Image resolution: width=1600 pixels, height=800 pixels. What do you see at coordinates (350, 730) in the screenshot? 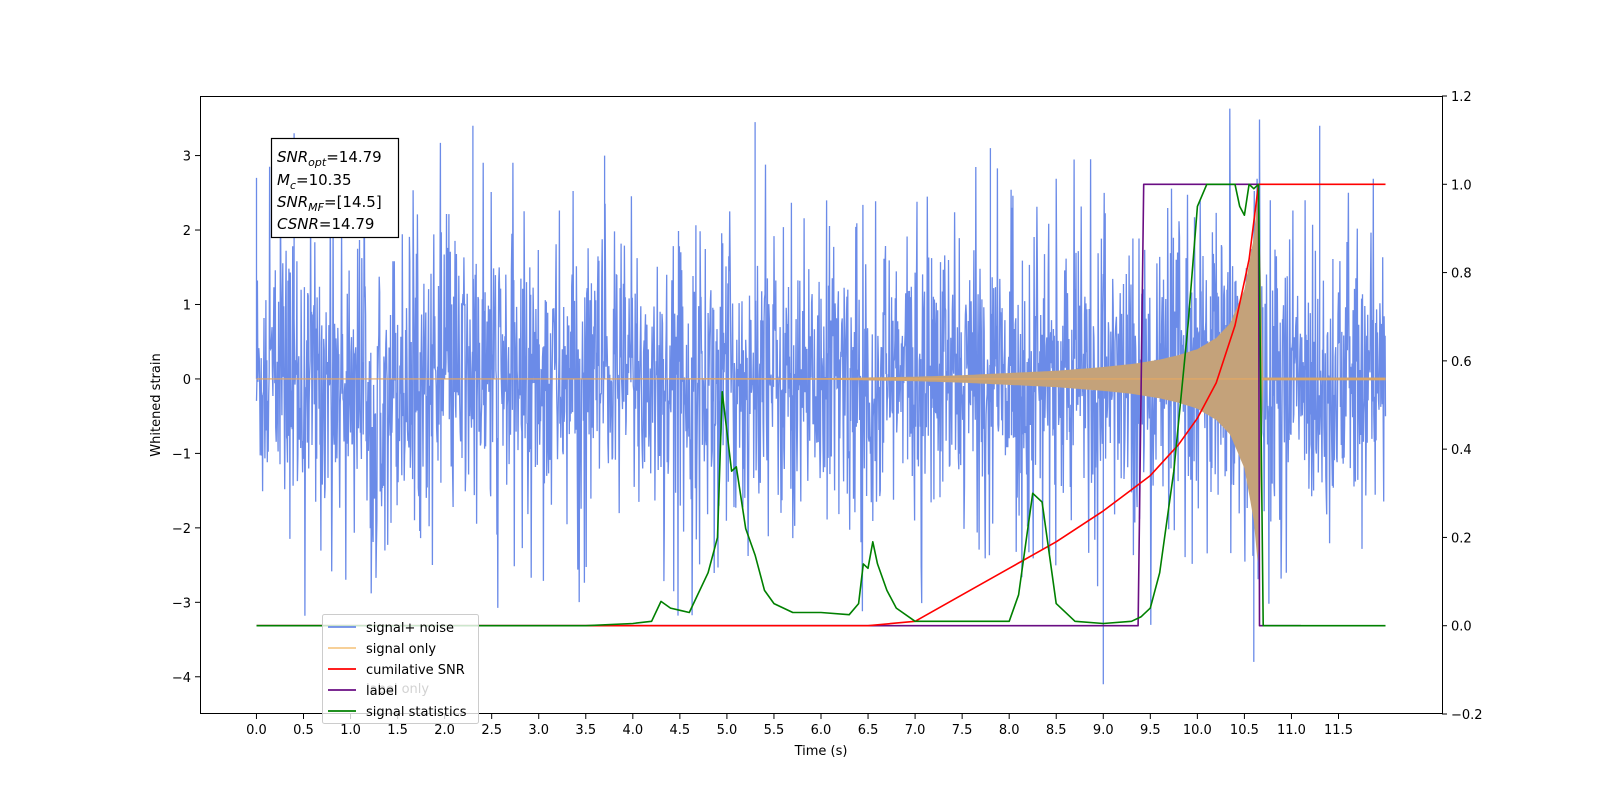
I see `x-tick-label: 1.0` at bounding box center [350, 730].